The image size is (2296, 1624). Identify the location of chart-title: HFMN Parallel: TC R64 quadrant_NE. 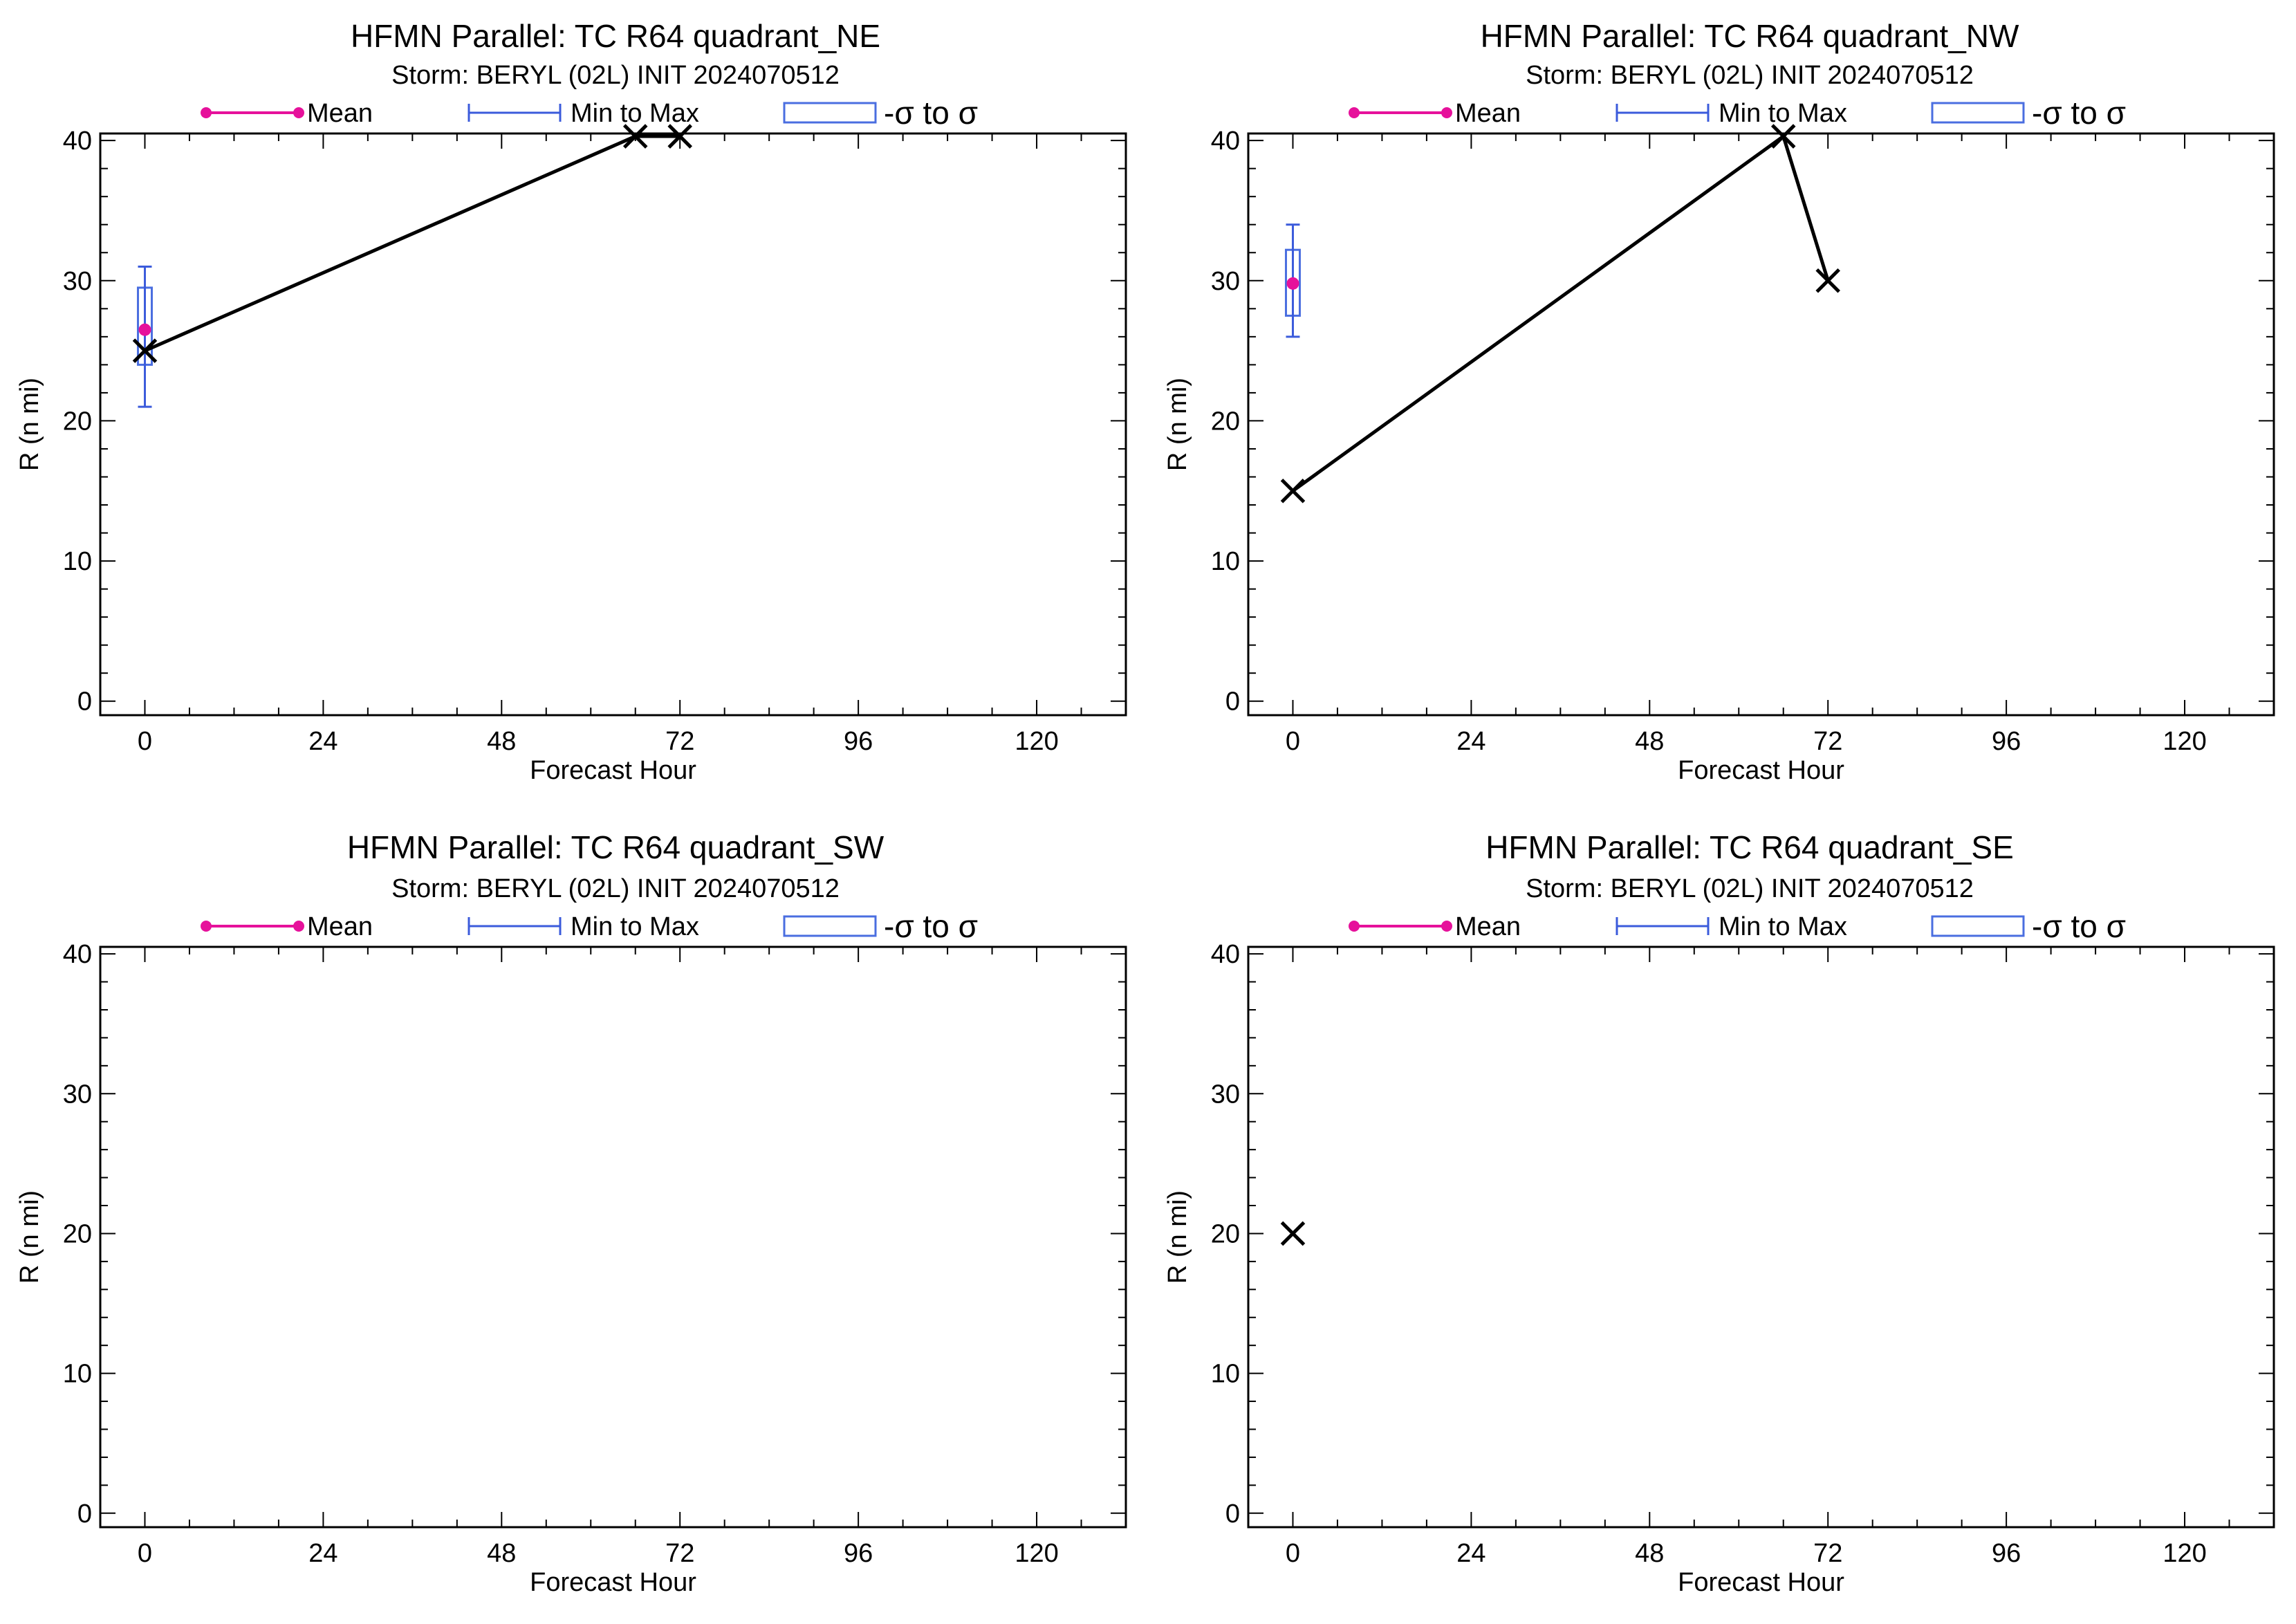
(616, 36).